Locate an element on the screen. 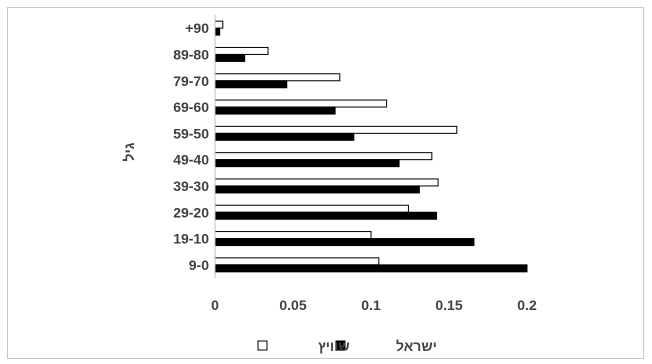 The image size is (652, 364). x-tick-label: 0.05 is located at coordinates (292, 305).